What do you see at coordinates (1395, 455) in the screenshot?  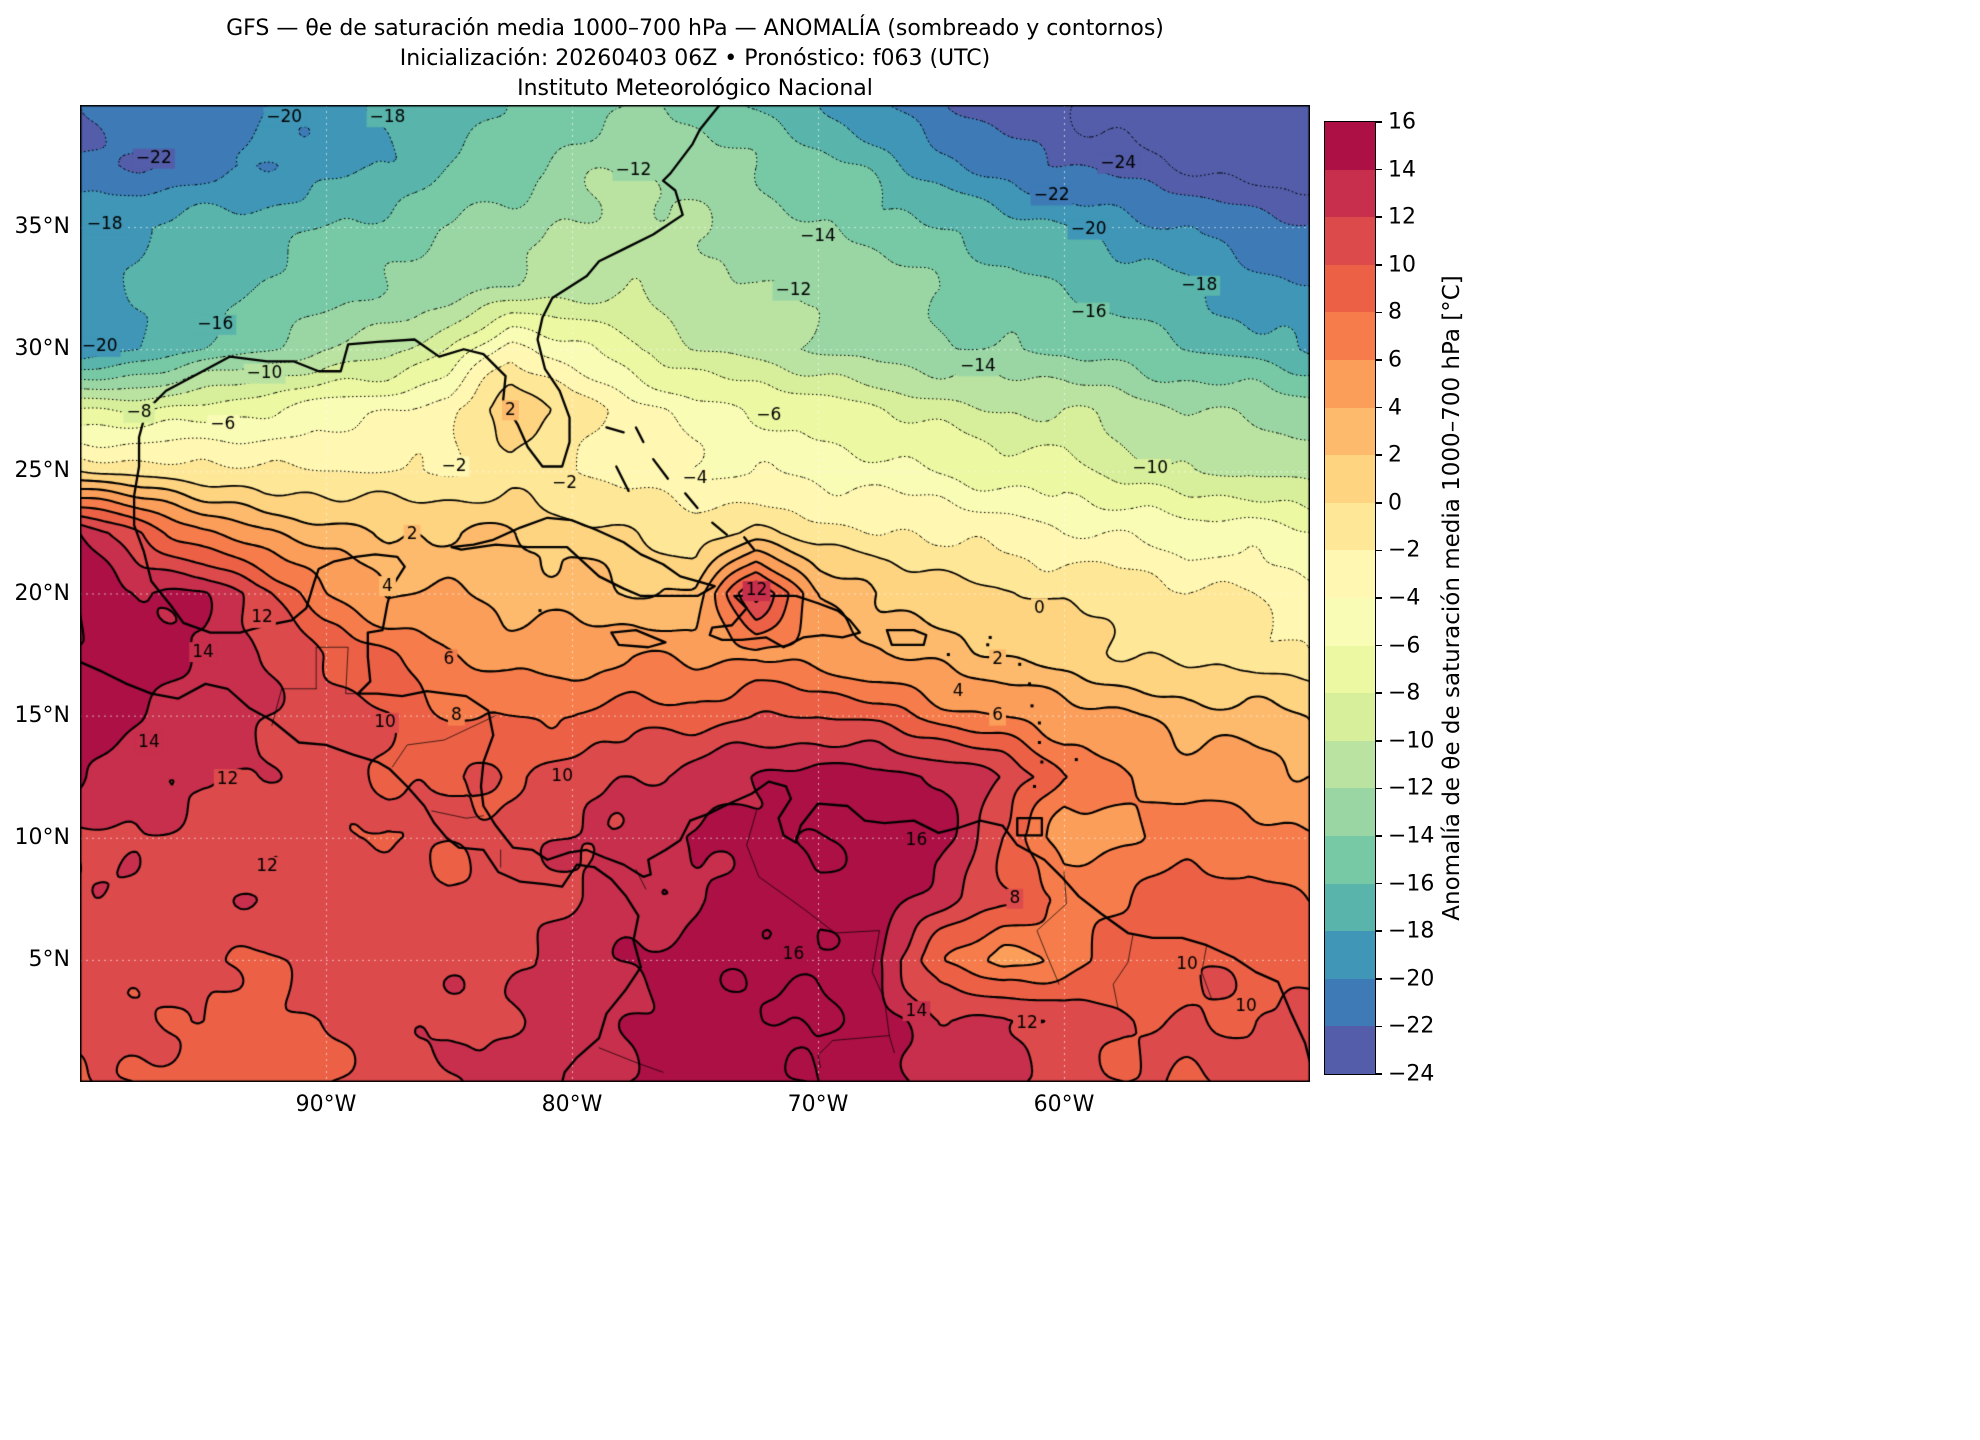 I see `colorbar-tick-label: 2` at bounding box center [1395, 455].